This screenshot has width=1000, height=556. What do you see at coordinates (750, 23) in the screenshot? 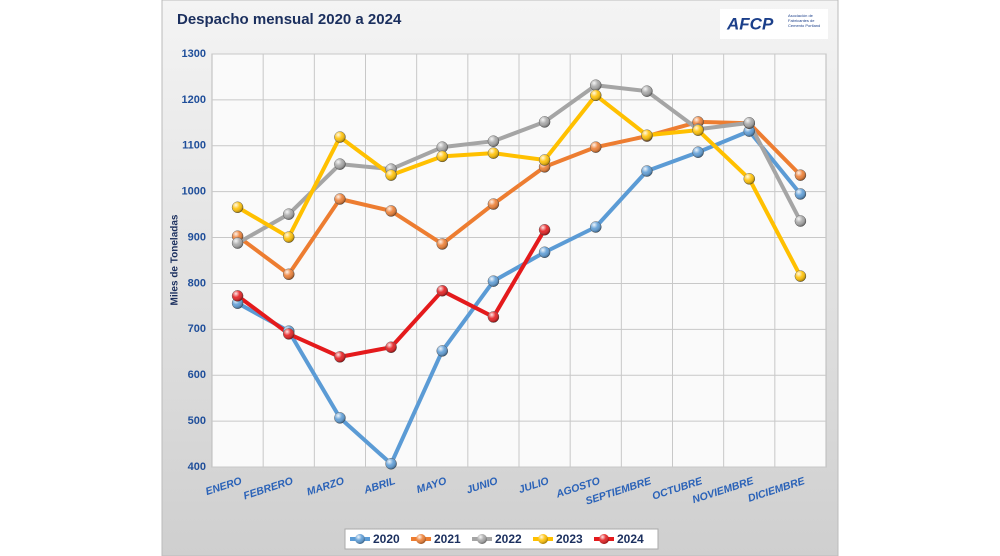
I see `logo-name: AFCP` at bounding box center [750, 23].